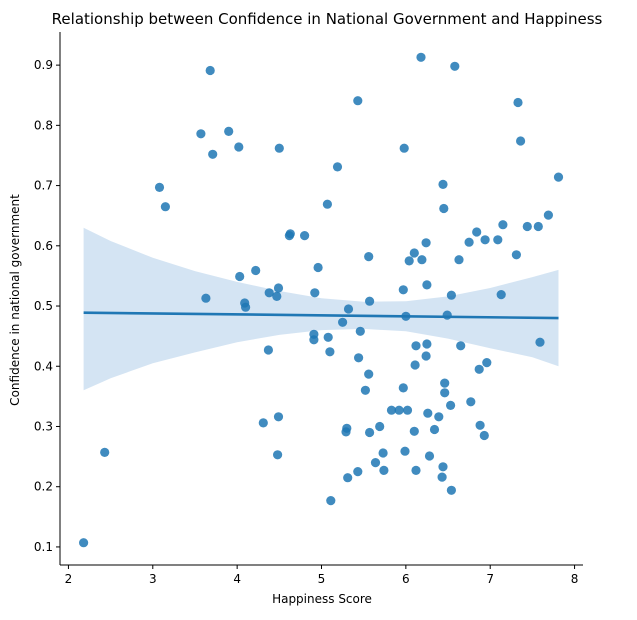  Describe the element at coordinates (43, 426) in the screenshot. I see `y-tick-label: 0.3` at that location.